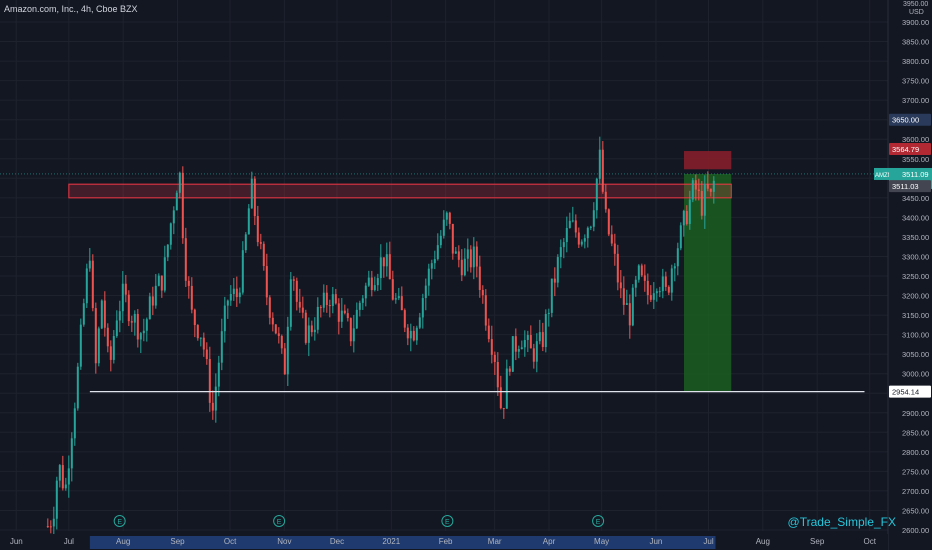 The height and width of the screenshot is (550, 932). I want to click on price-tick-label: 3900.00, so click(915, 22).